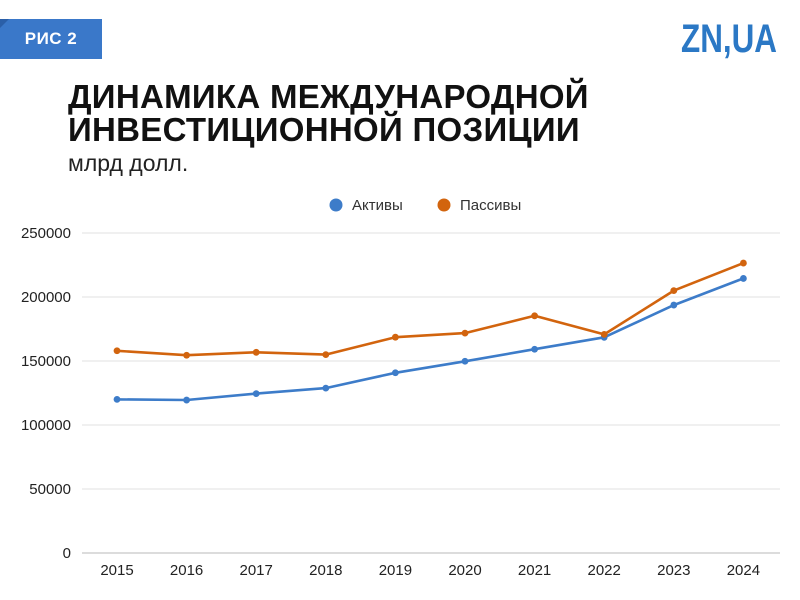 This screenshot has height=600, width=800. What do you see at coordinates (46, 425) in the screenshot?
I see `y-tick-label: 100000` at bounding box center [46, 425].